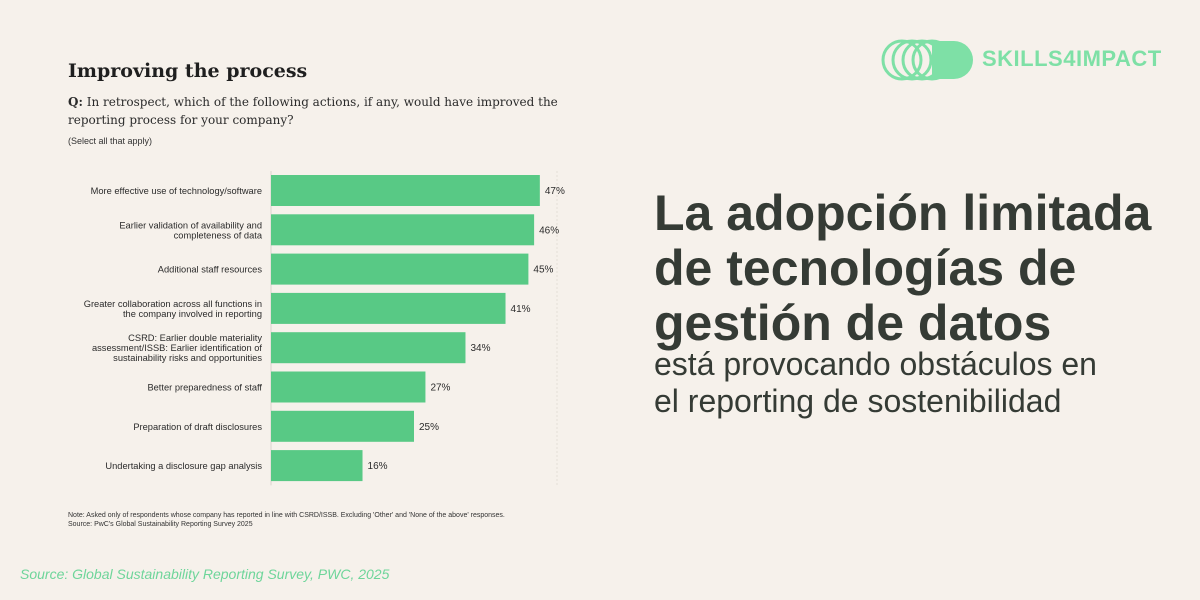  Describe the element at coordinates (190, 225) in the screenshot. I see `category-label-line: Earlier validation of availability and` at that location.